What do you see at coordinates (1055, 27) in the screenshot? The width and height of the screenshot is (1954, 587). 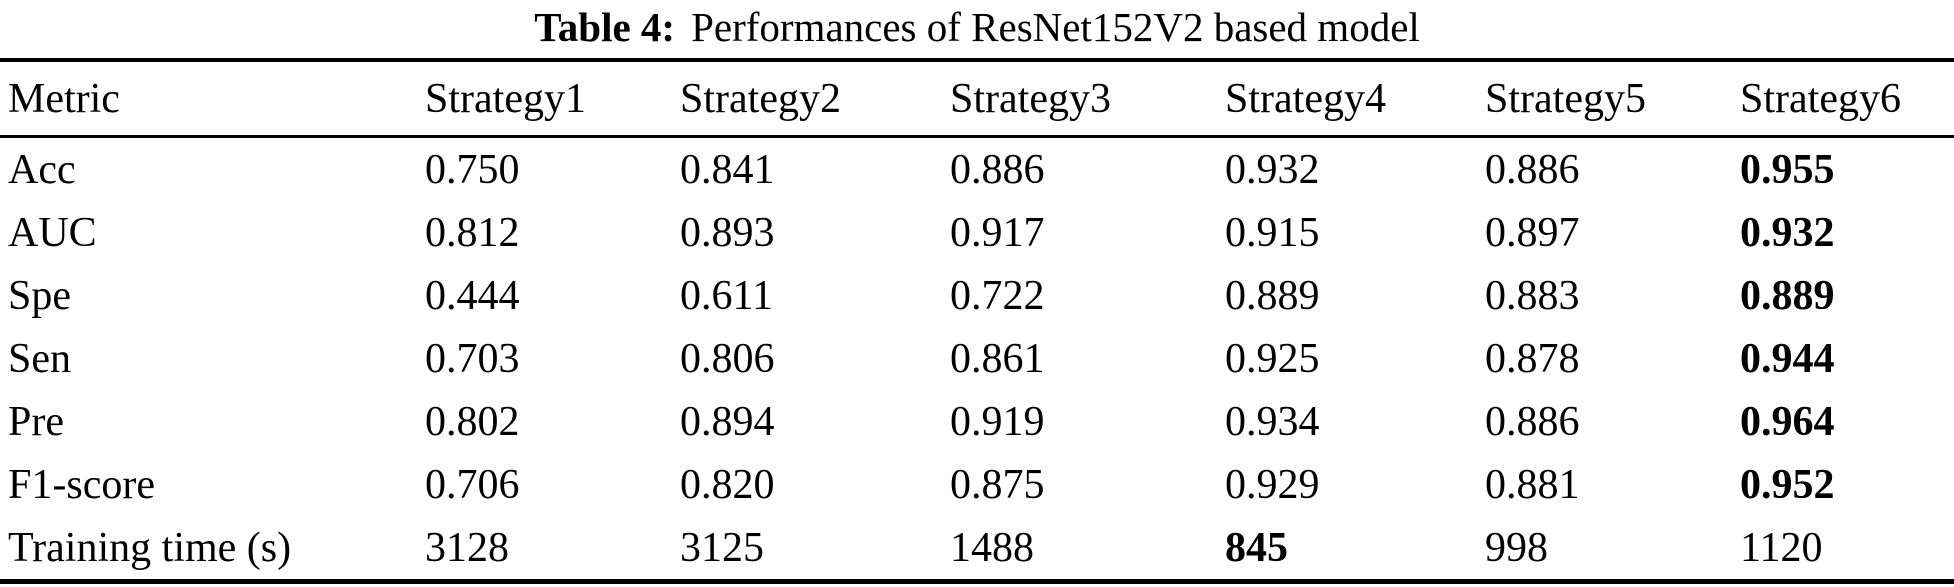 I see `table-caption-text: Performances of ResNet152V2 based model` at bounding box center [1055, 27].